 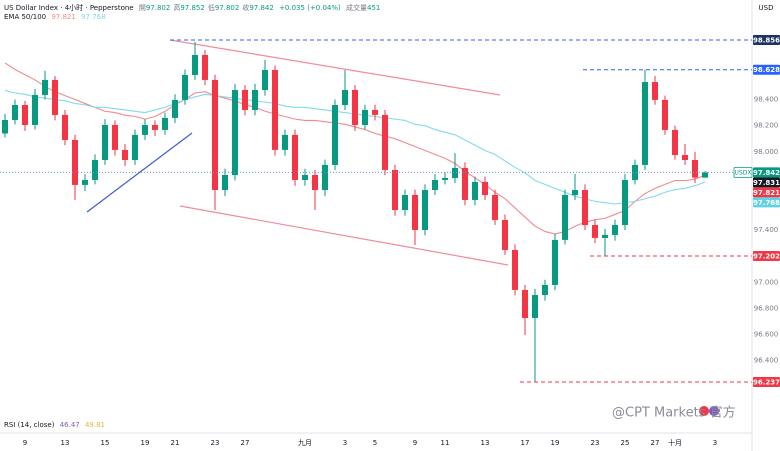 I want to click on ohlc-legend: 開97.802 高97.852 低97.802 收97.842, so click(x=206, y=7).